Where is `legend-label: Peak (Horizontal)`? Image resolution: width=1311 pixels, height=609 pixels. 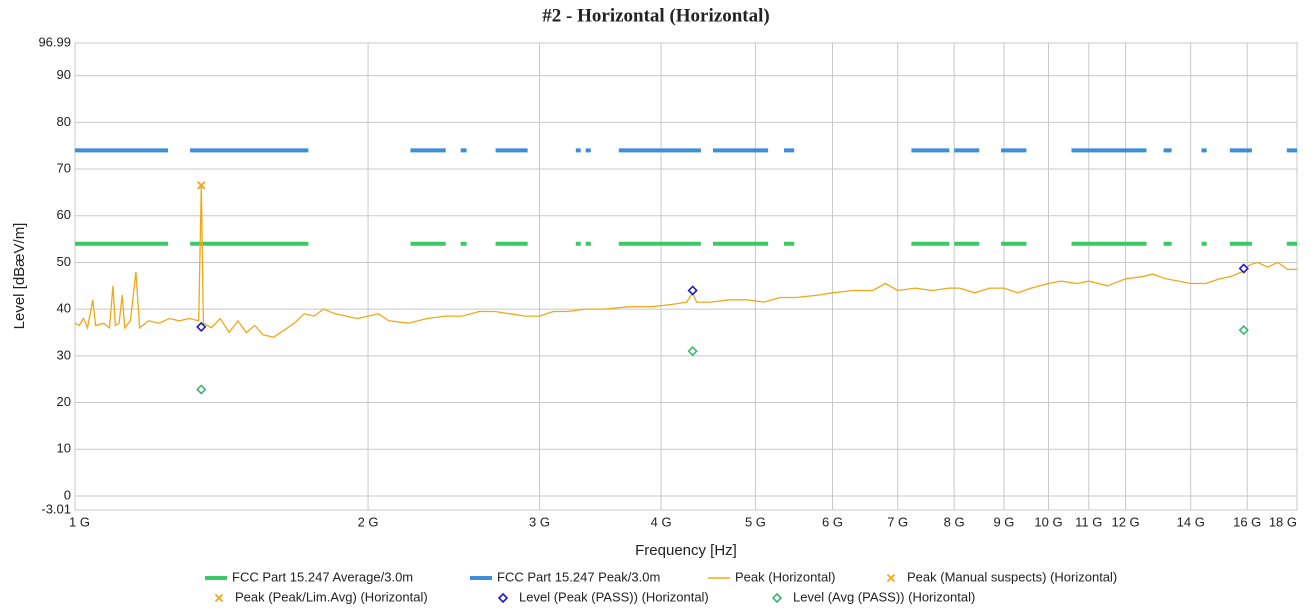
legend-label: Peak (Horizontal) is located at coordinates (785, 576).